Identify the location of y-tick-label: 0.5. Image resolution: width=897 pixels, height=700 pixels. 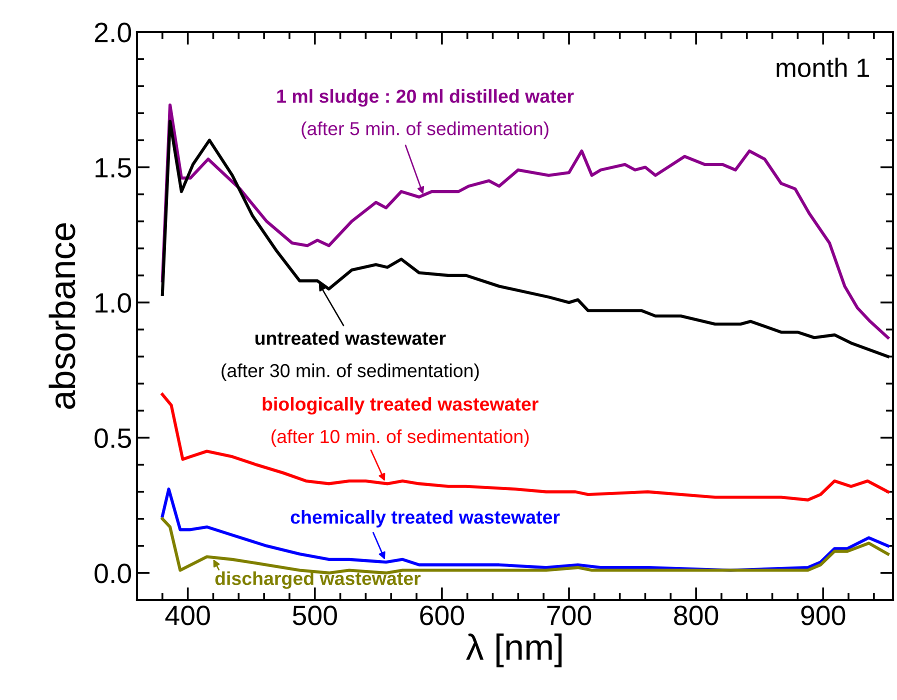
(112, 438).